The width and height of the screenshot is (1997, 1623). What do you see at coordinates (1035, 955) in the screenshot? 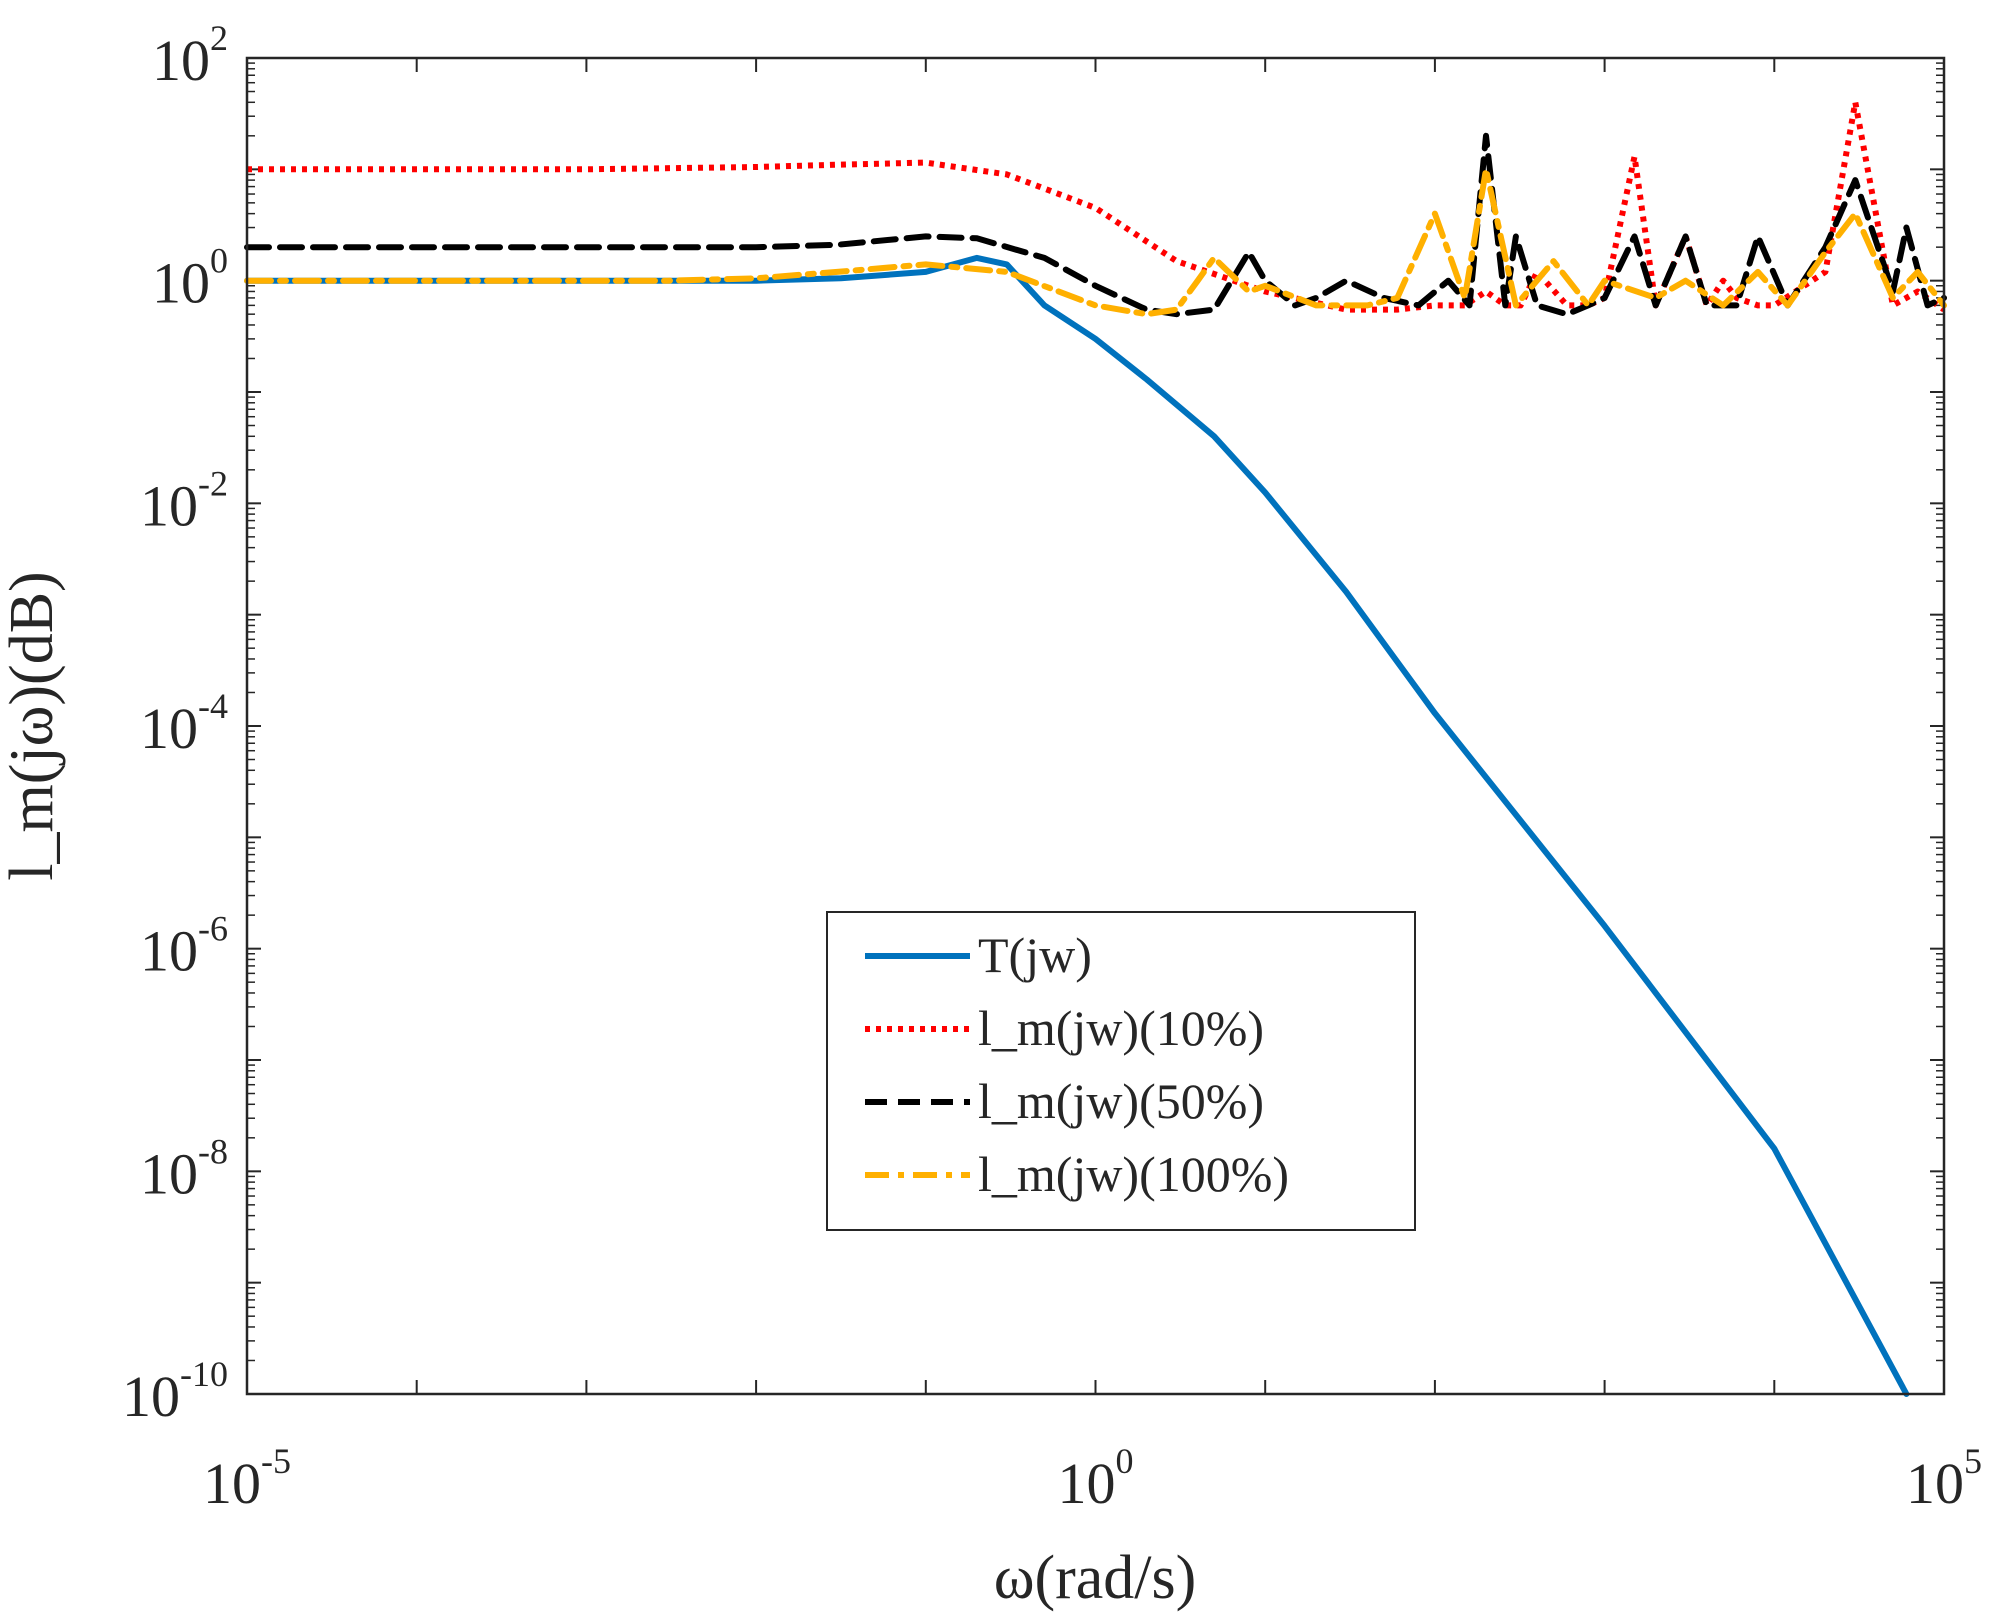
I see `legend-label-1: T(jw)` at bounding box center [1035, 955].